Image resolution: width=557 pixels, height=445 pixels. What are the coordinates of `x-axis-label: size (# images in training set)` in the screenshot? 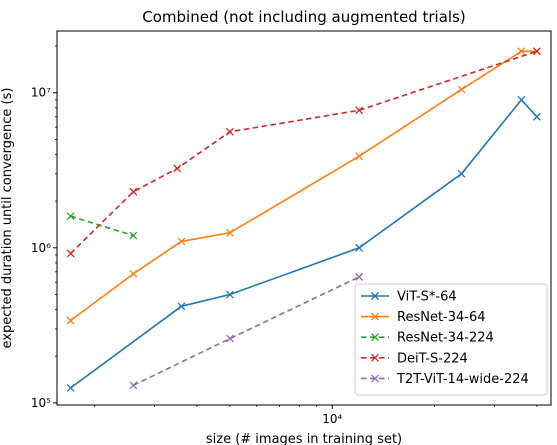 It's located at (304, 438).